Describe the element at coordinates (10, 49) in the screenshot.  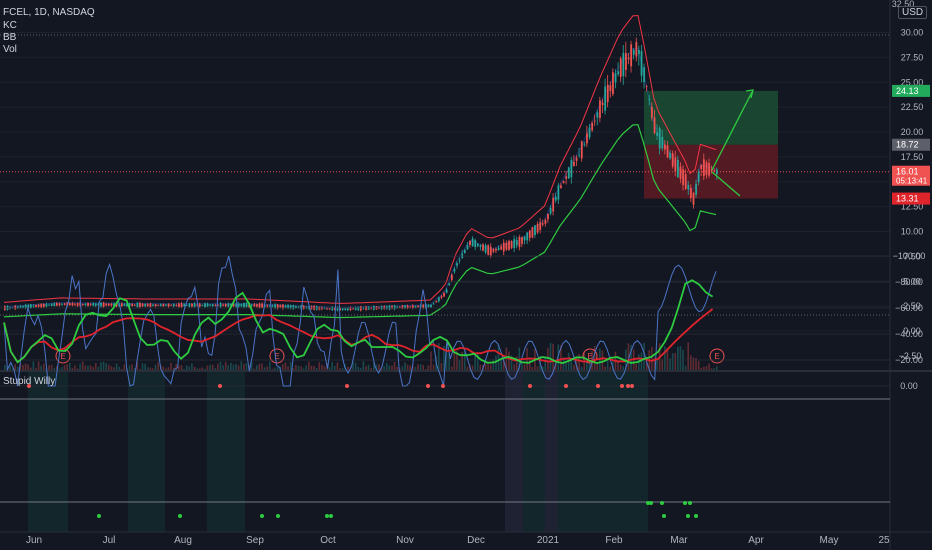
I see `vol-indicator-label: Vol` at that location.